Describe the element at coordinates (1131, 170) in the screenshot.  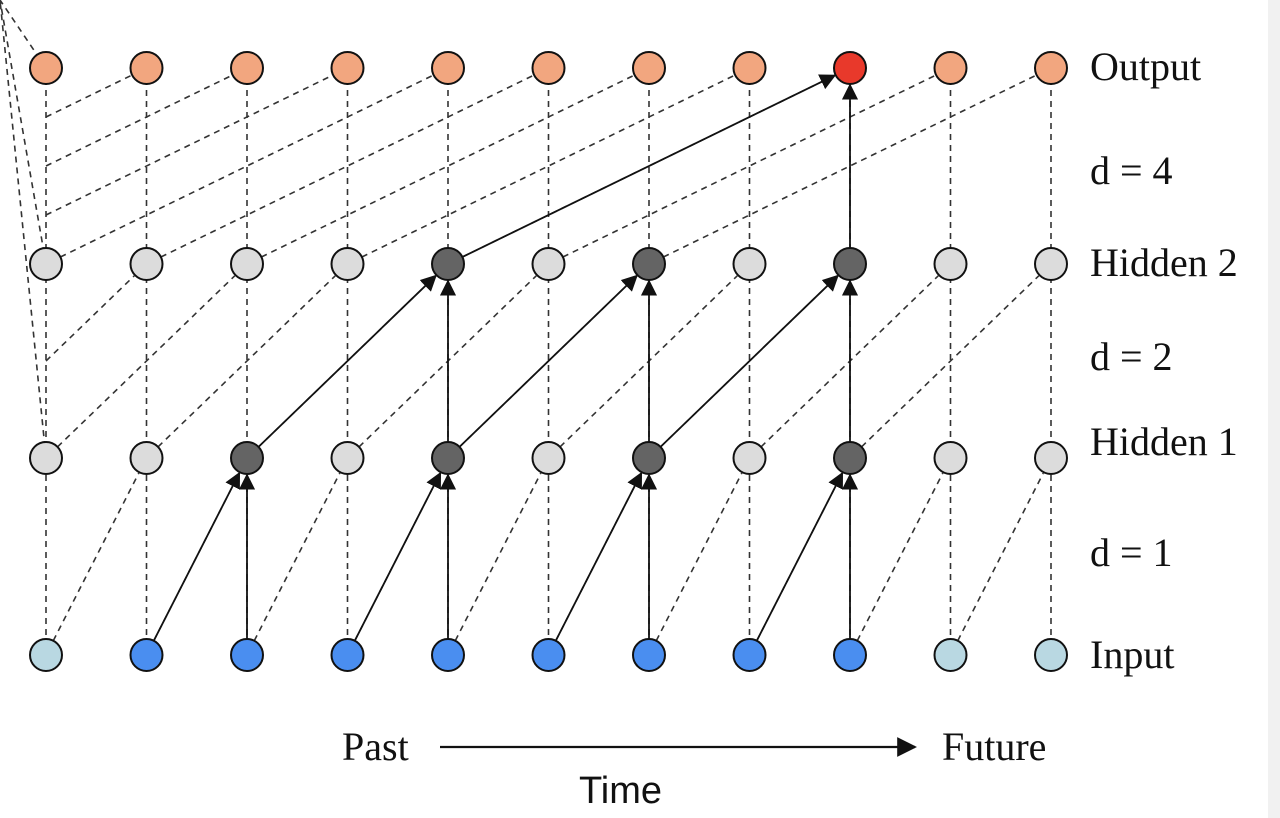
I see `dilation-label-d4: d = 4` at that location.